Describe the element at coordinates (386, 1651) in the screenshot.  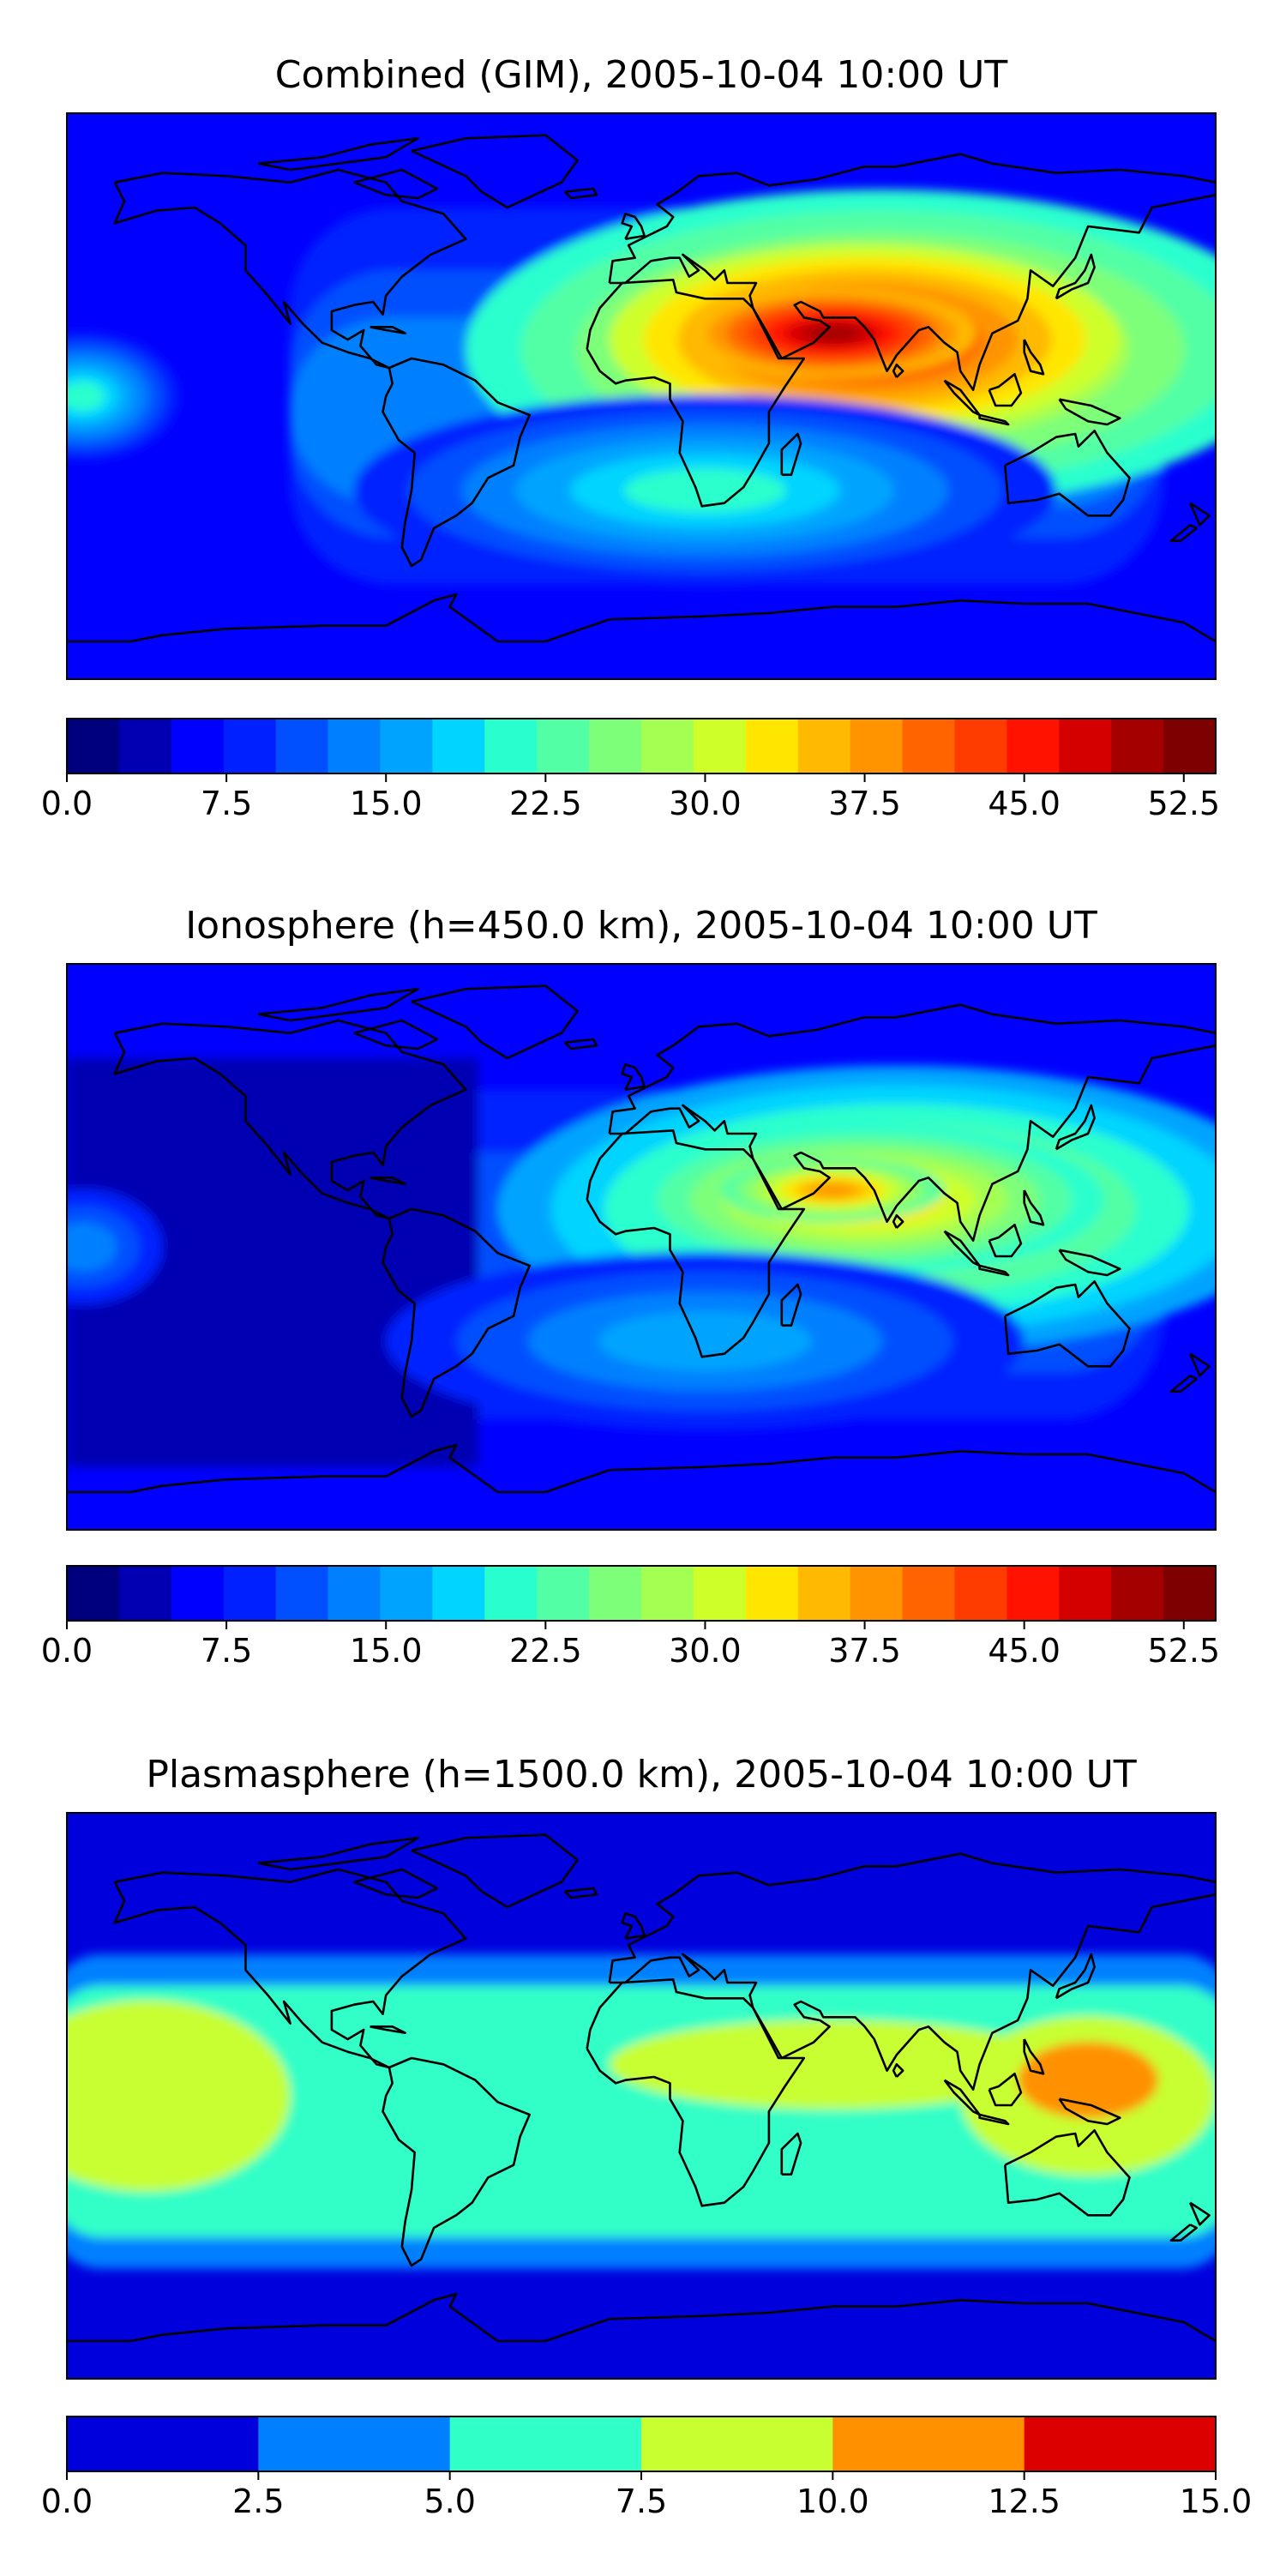
I see `colorbar-tick-label: 15.0` at that location.